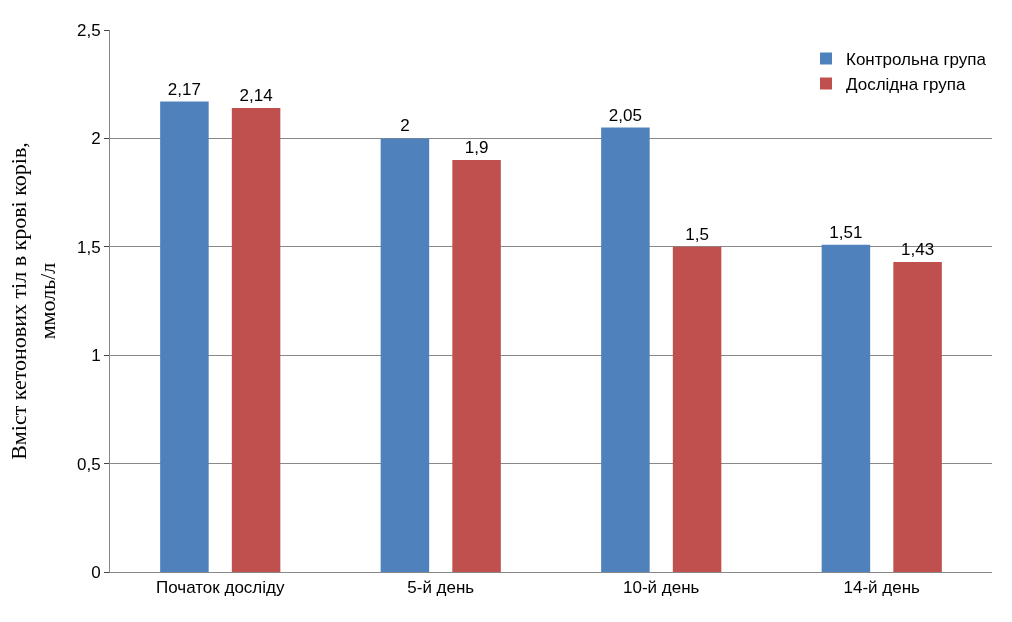 Image resolution: width=1012 pixels, height=622 pixels. Describe the element at coordinates (88, 30) in the screenshot. I see `y-tick-label: 2,5` at that location.